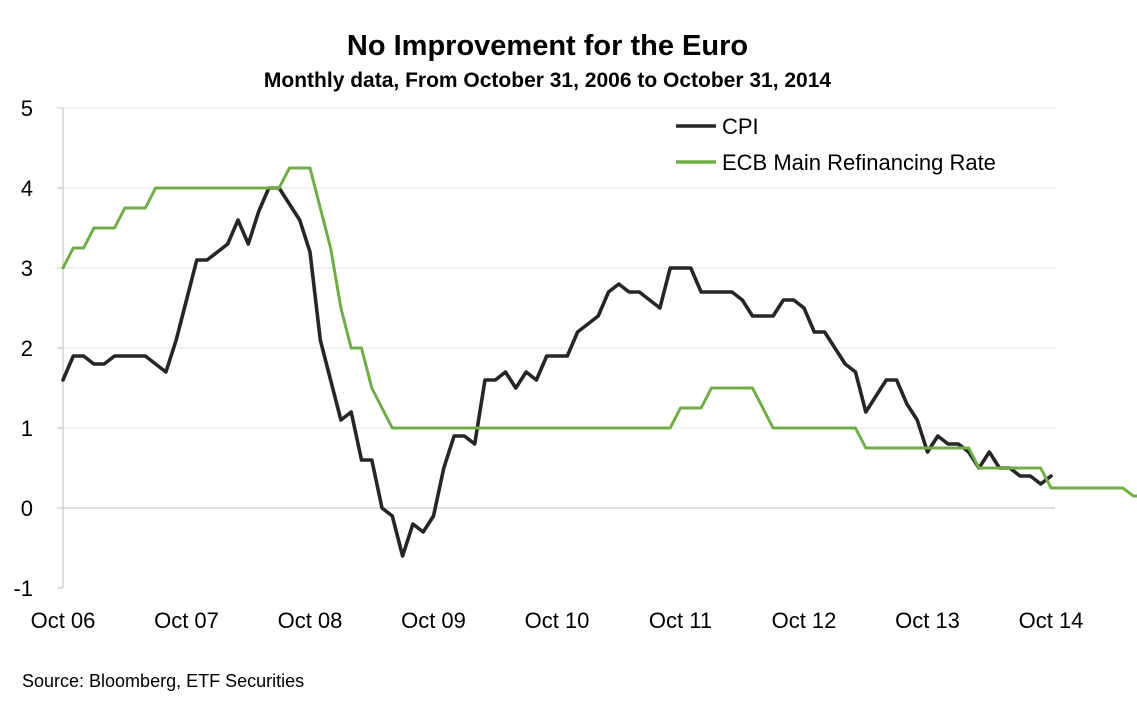 The width and height of the screenshot is (1137, 704). Describe the element at coordinates (23, 588) in the screenshot. I see `y-tick-label: -1` at that location.